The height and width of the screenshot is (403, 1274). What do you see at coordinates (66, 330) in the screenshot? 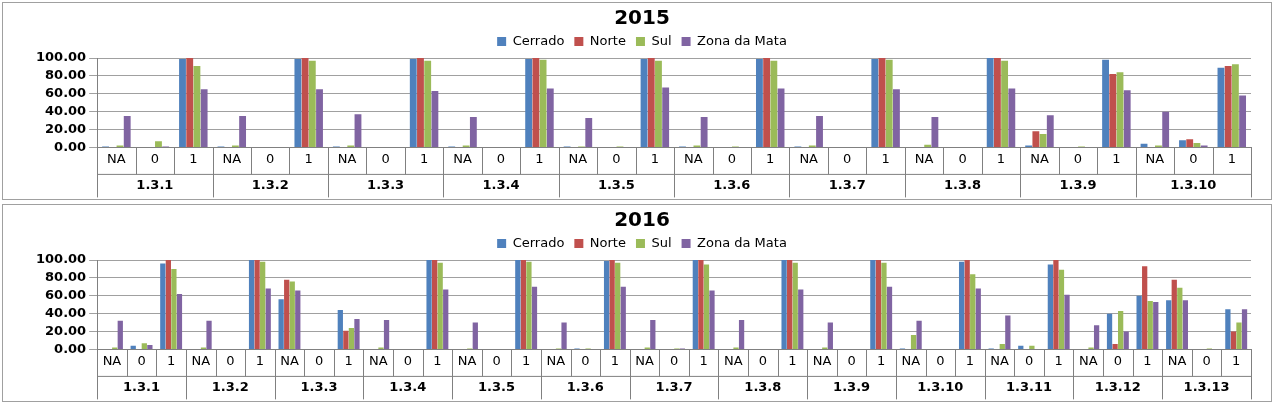
I see `y-tick-label: 20.00` at bounding box center [66, 330].